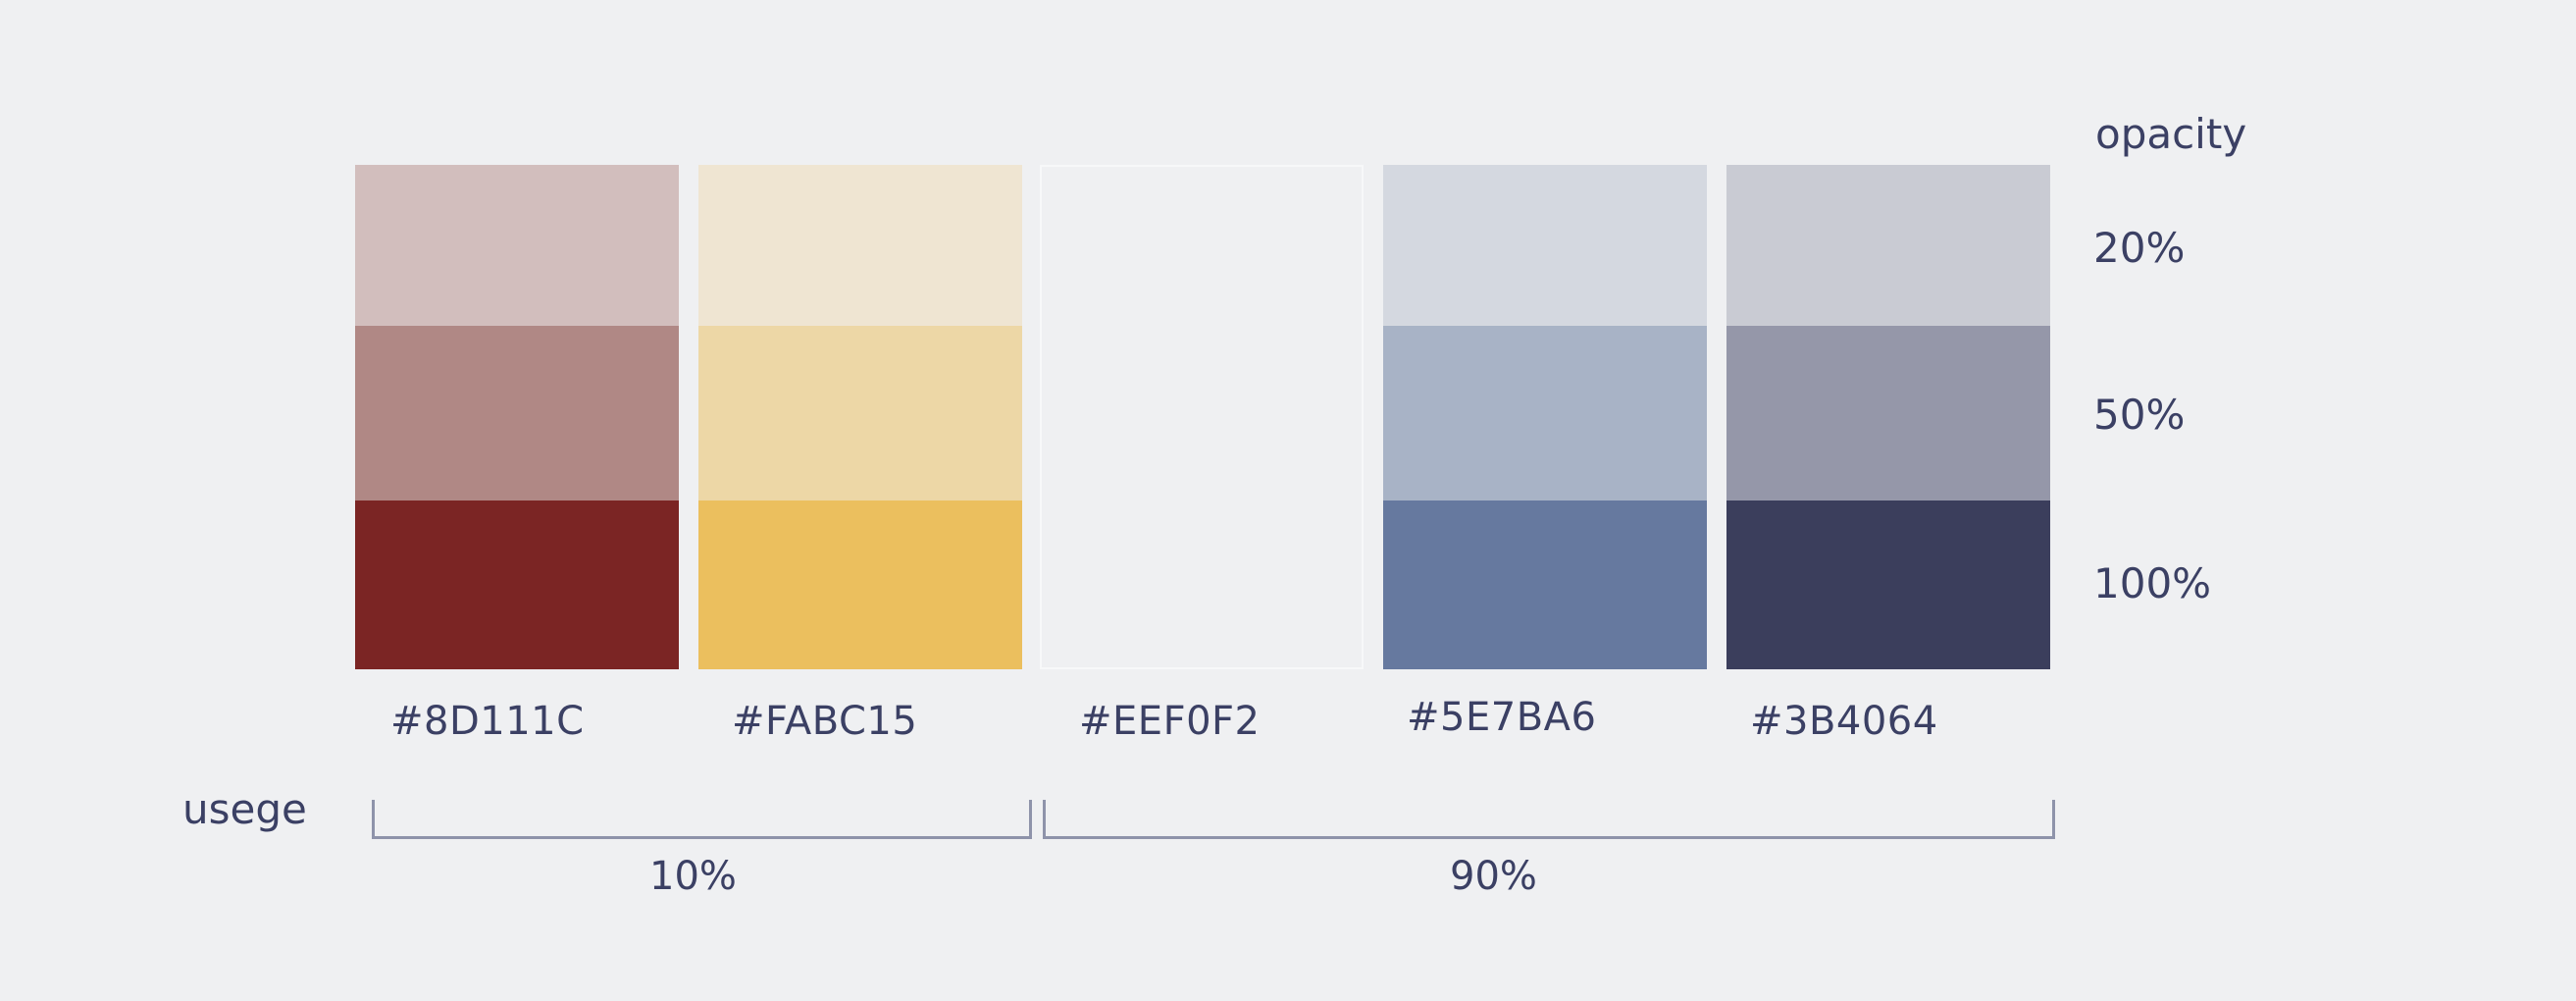  Describe the element at coordinates (1493, 876) in the screenshot. I see `usage-percent-base: 90%` at that location.